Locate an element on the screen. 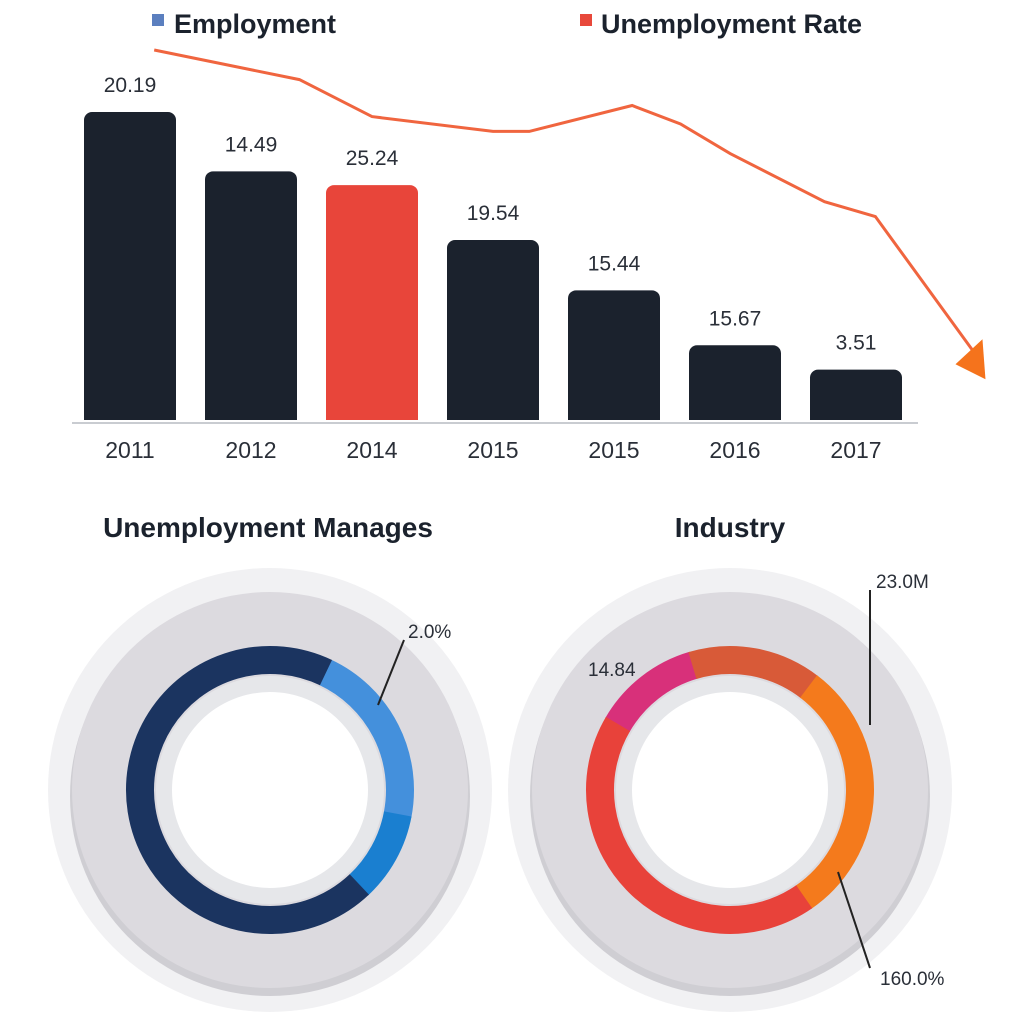 This screenshot has width=1009, height=1024. bar-2017 is located at coordinates (856, 394).